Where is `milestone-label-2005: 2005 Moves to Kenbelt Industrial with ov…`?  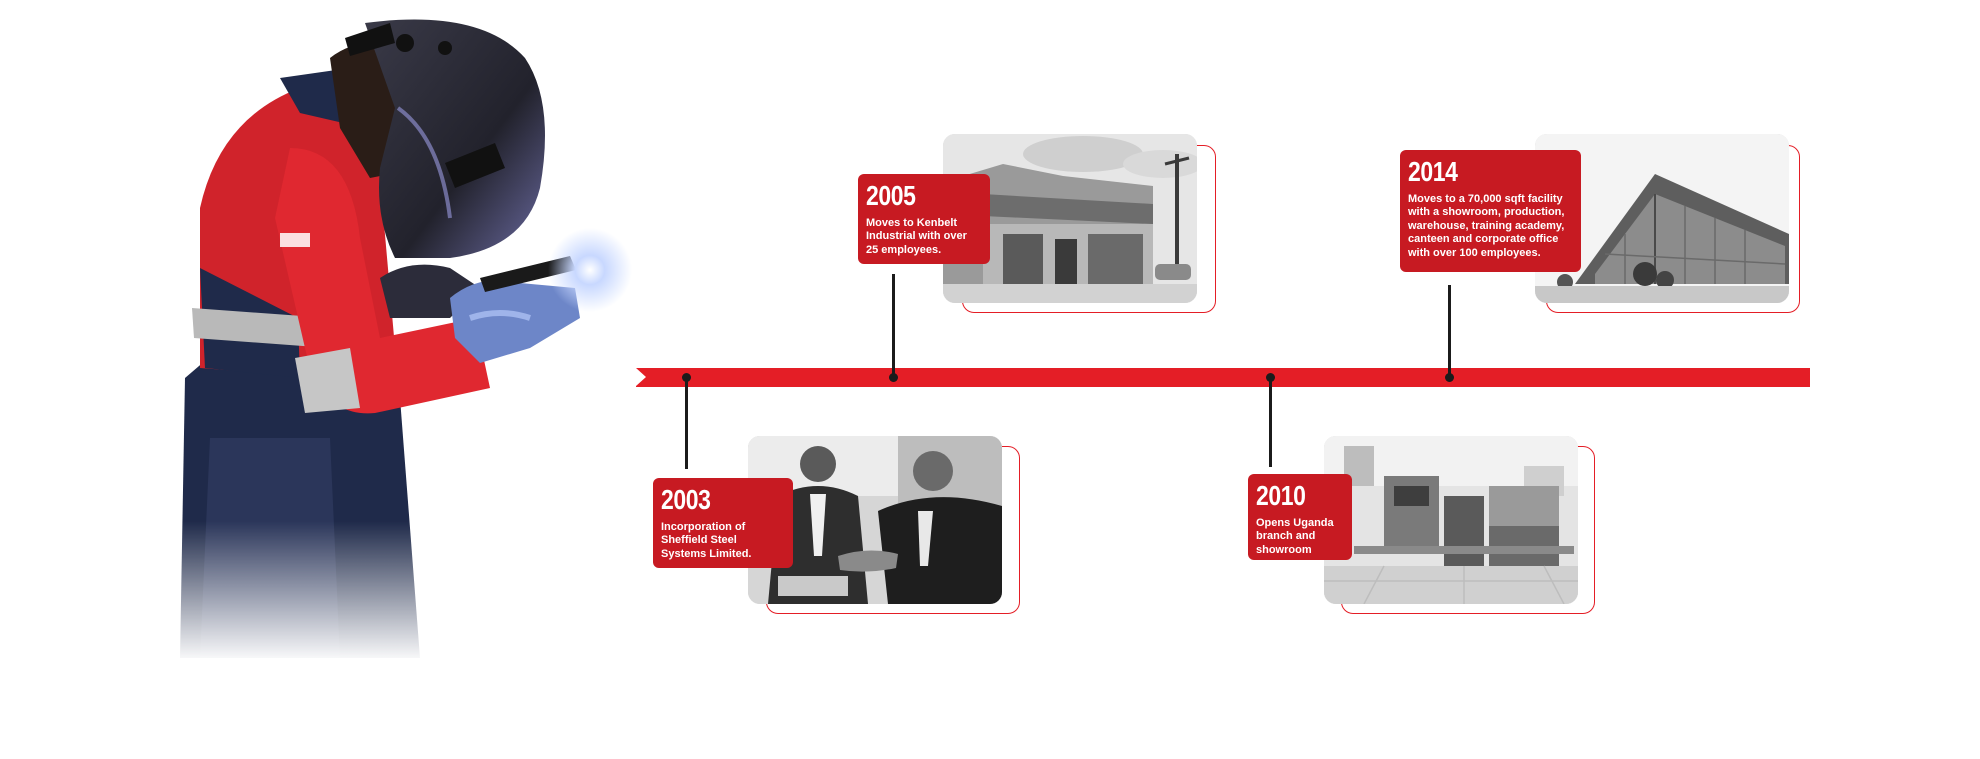 milestone-label-2005: 2005 Moves to Kenbelt Industrial with ov… is located at coordinates (924, 219).